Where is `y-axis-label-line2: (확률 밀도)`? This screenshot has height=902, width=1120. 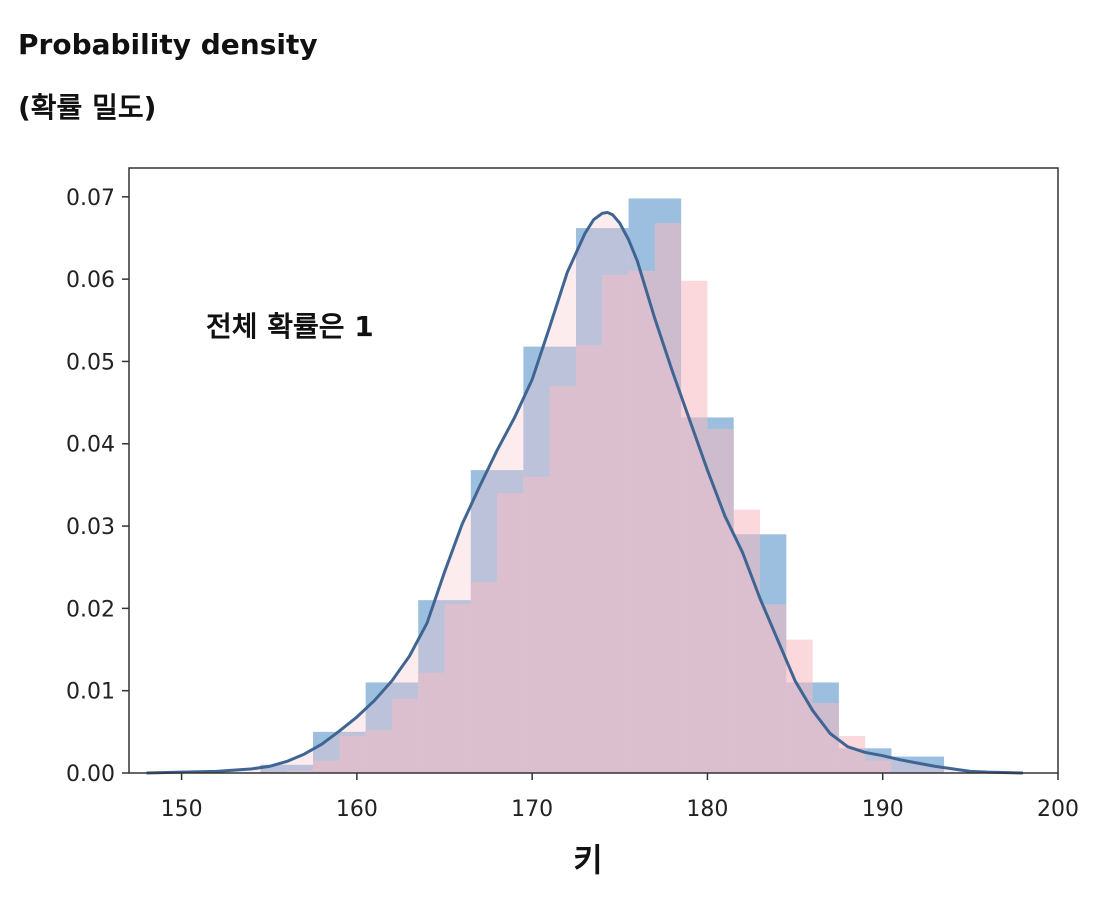
y-axis-label-line2: (확률 밀도) is located at coordinates (87, 107).